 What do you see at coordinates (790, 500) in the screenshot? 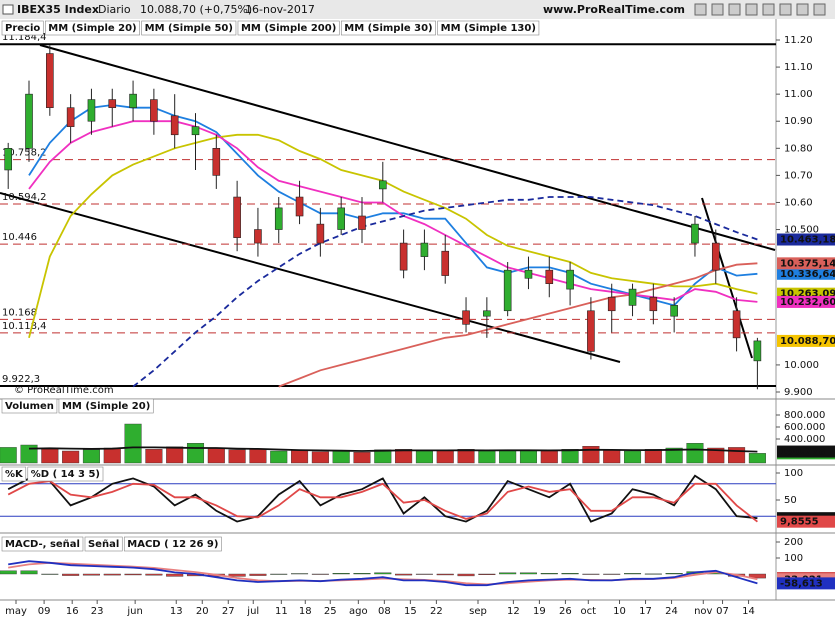
I see `y-tick-label: 50` at bounding box center [790, 500].